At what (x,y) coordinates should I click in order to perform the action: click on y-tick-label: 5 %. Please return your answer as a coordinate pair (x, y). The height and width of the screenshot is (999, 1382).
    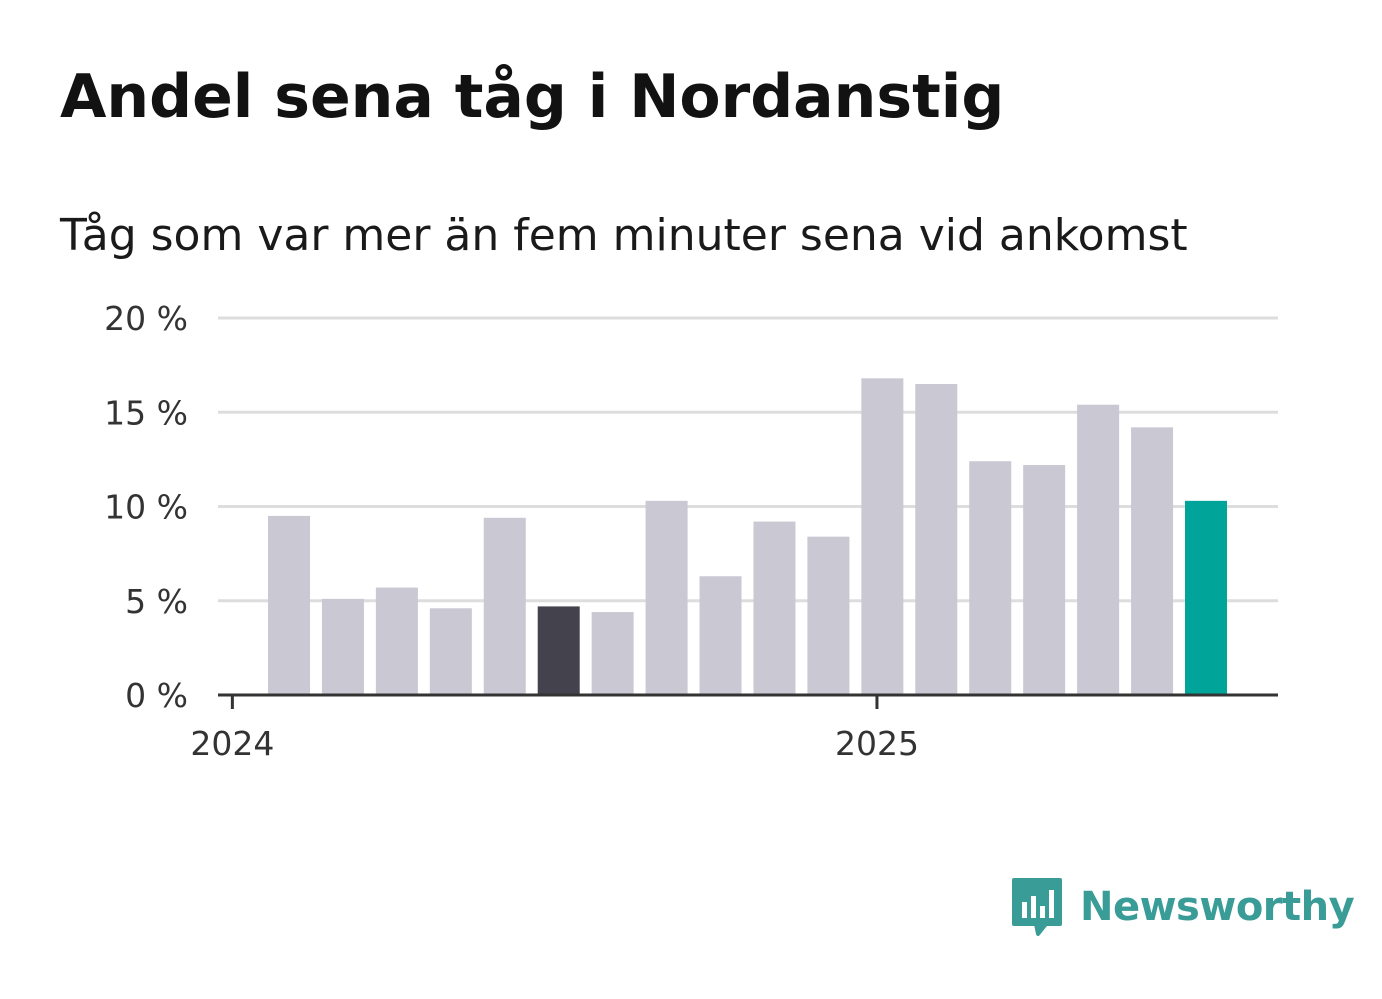
    Looking at the image, I should click on (156, 601).